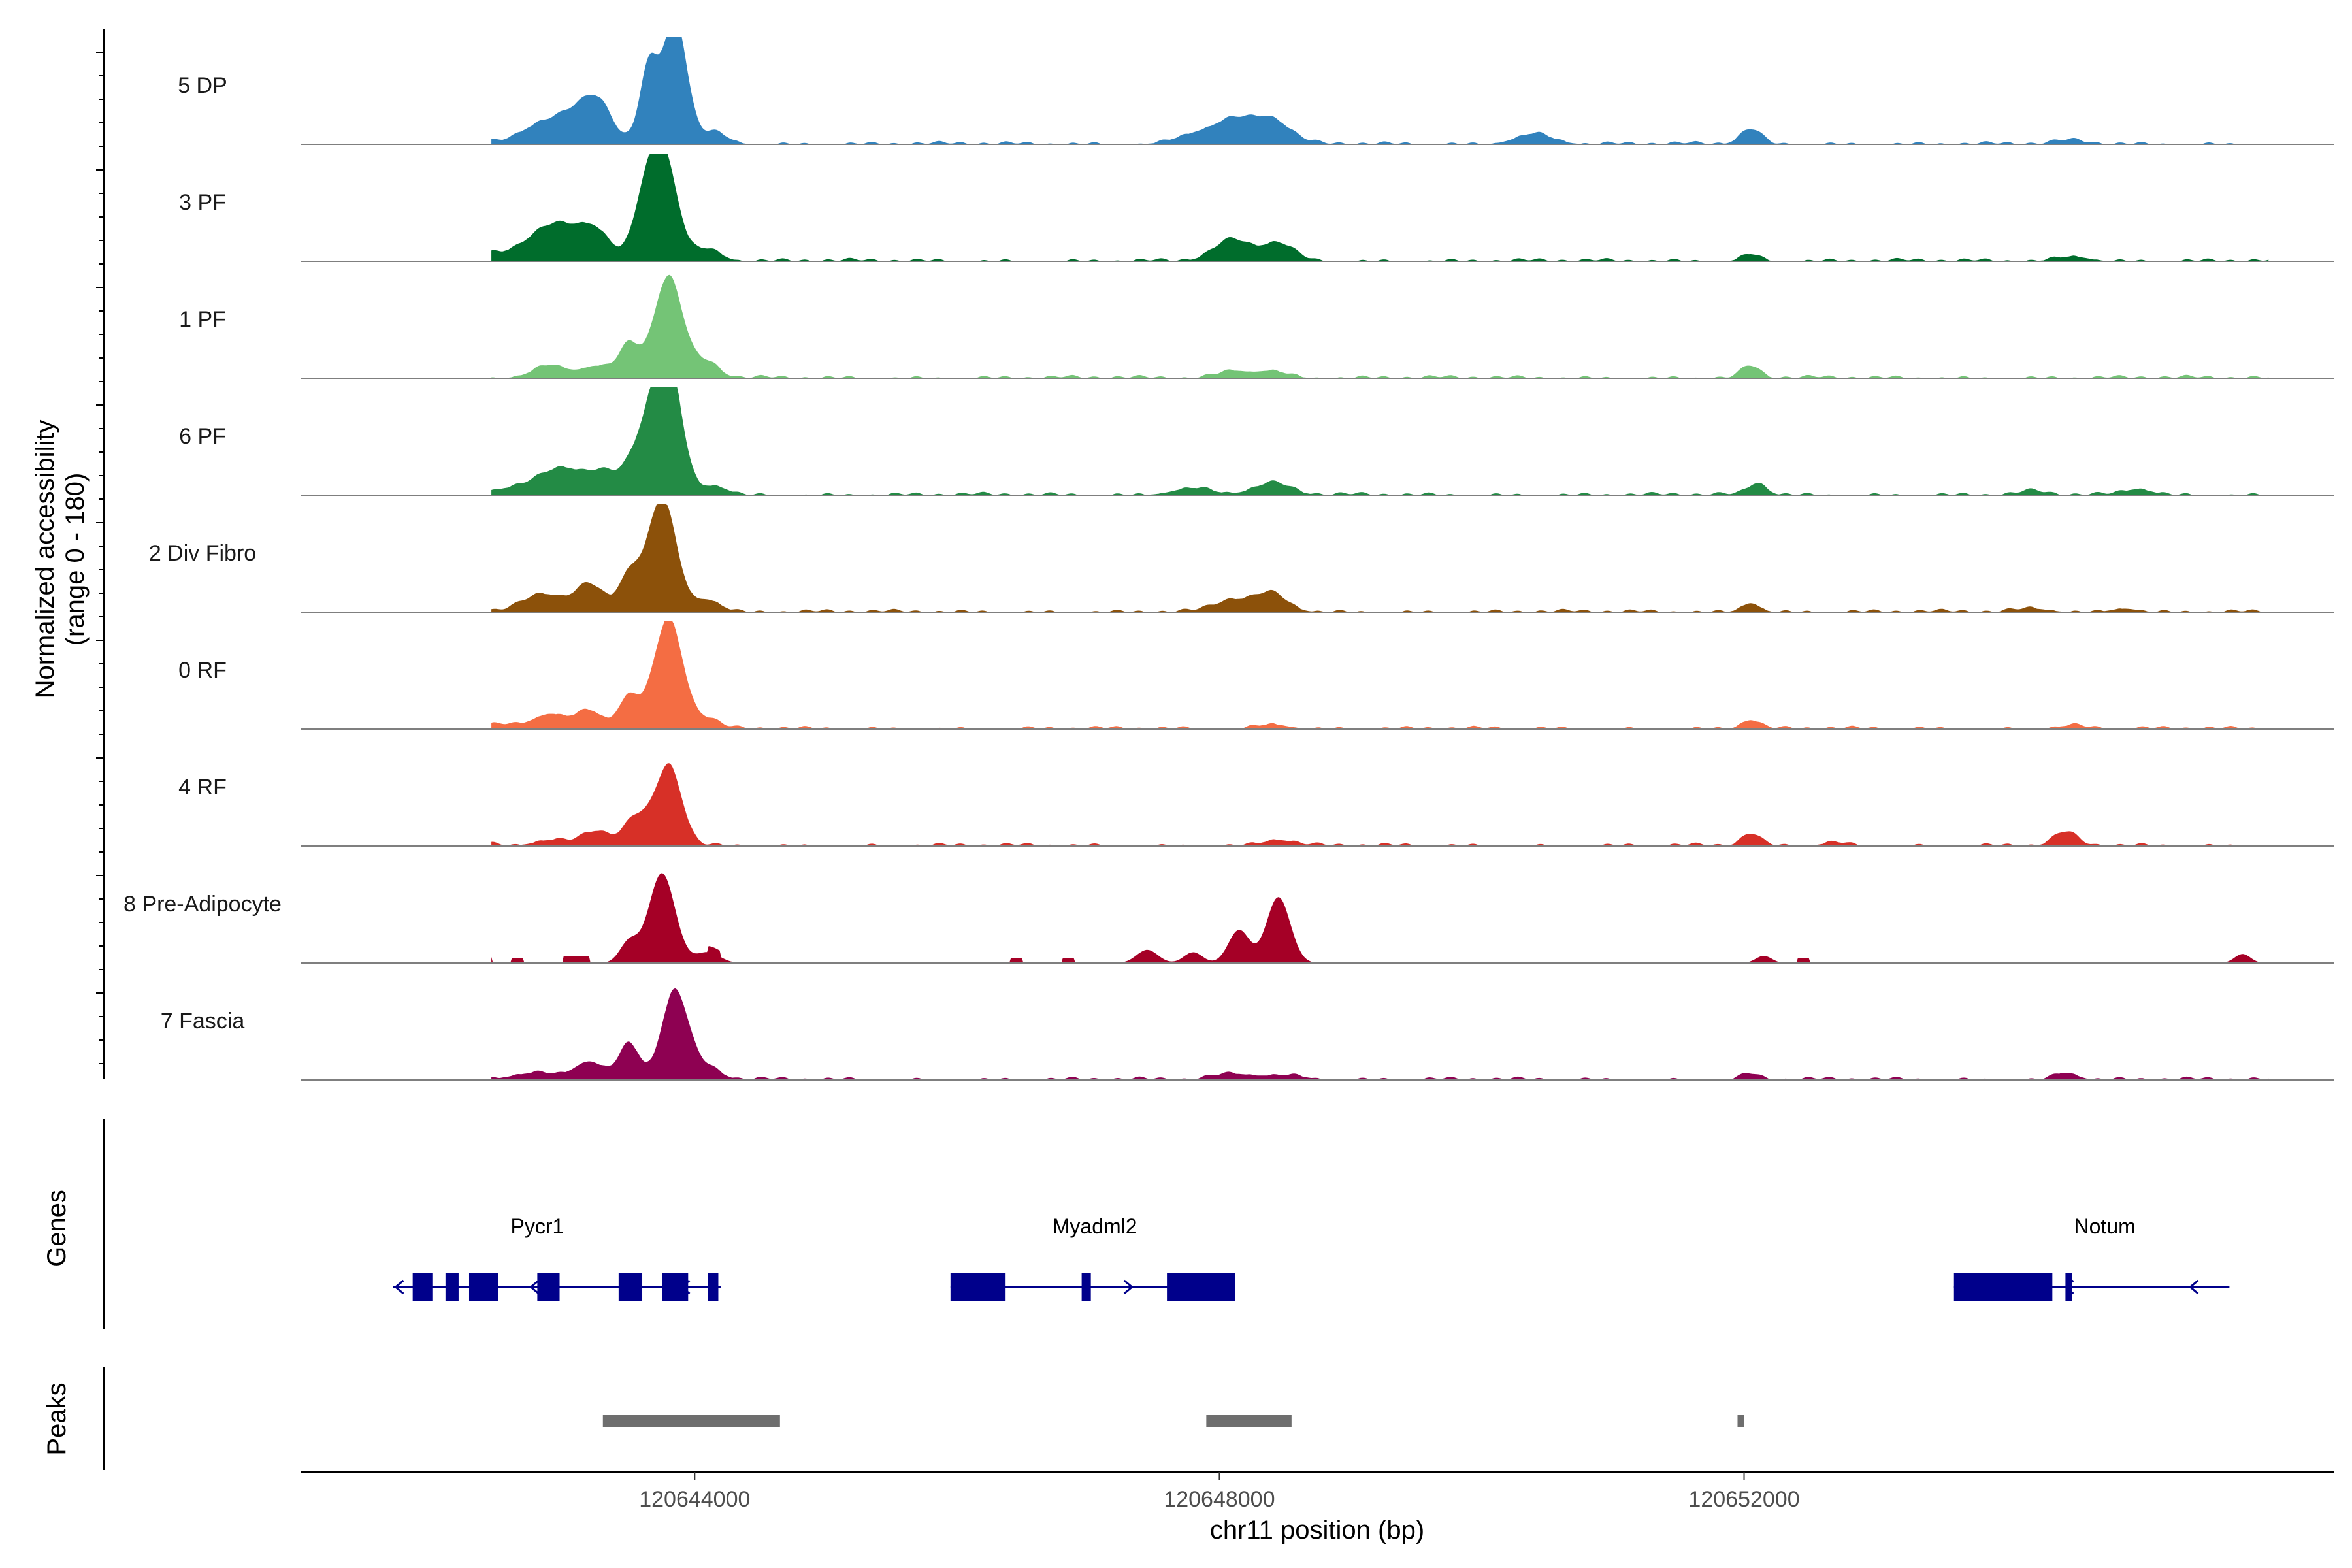  What do you see at coordinates (202, 319) in the screenshot?
I see `track-label: 1 PF` at bounding box center [202, 319].